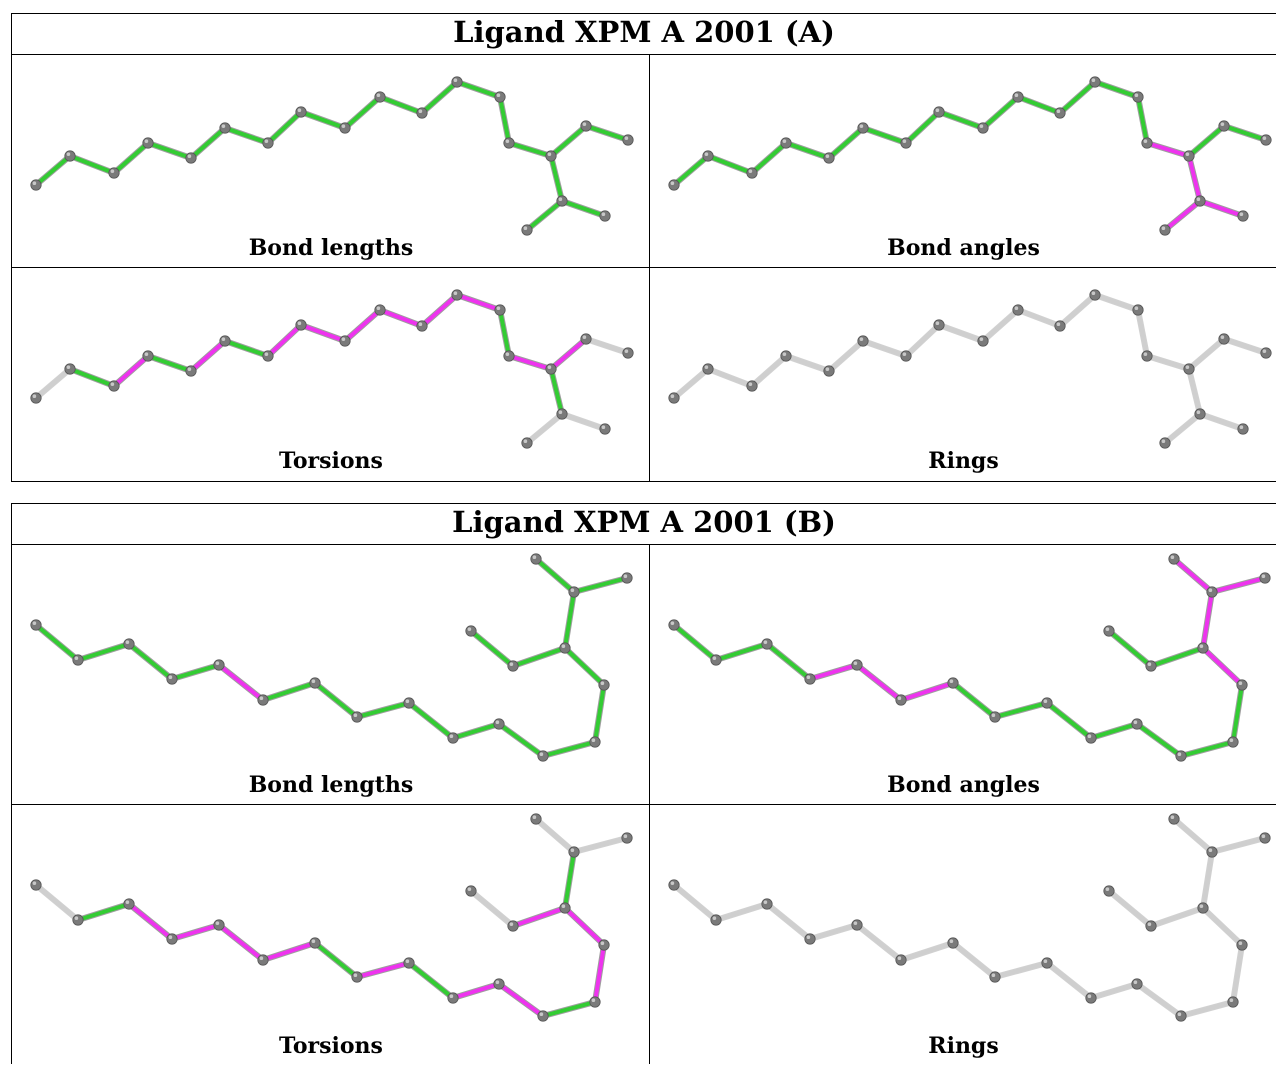 The width and height of the screenshot is (1276, 1066). I want to click on panel-bond-angles: Bond angles, so click(963, 161).